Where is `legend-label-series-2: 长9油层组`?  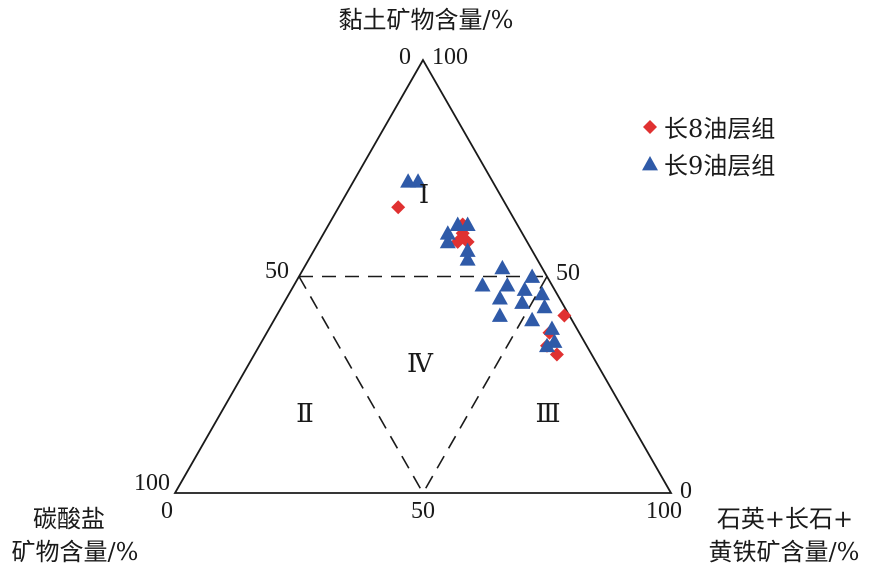
legend-label-series-2: 长9油层组 is located at coordinates (719, 166).